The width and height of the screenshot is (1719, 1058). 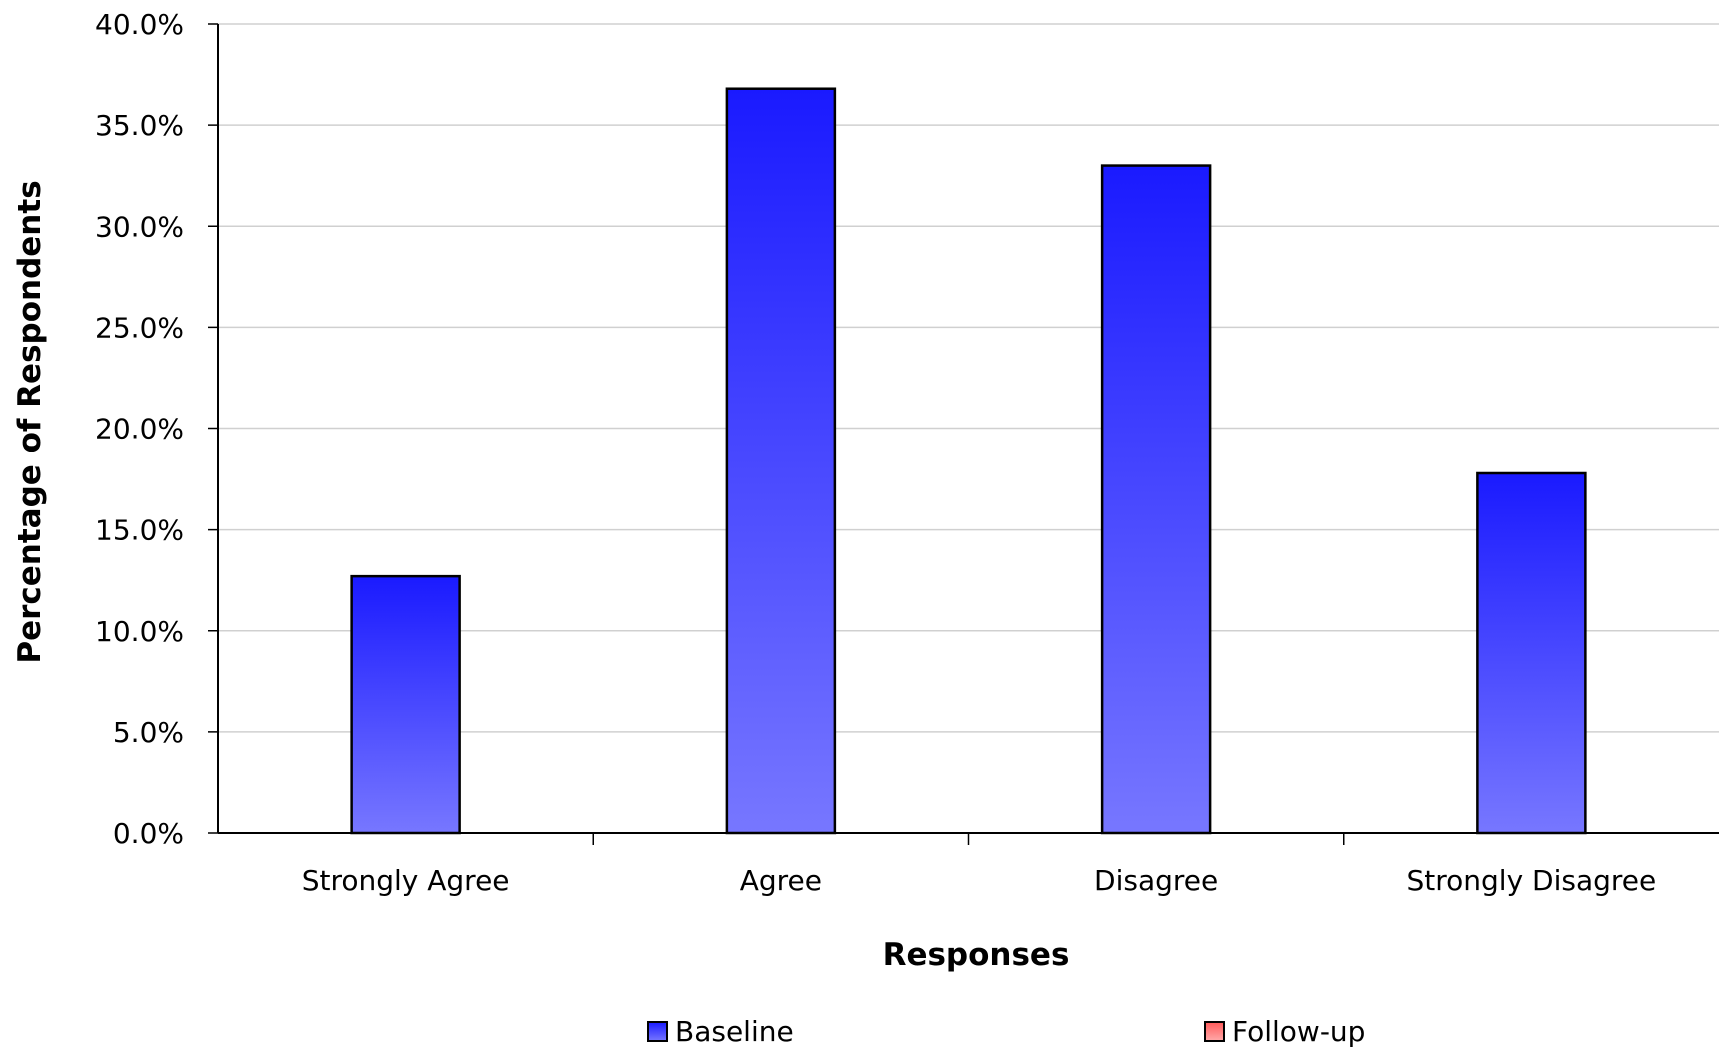 What do you see at coordinates (139, 631) in the screenshot?
I see `y-tick-label: 10.0%` at bounding box center [139, 631].